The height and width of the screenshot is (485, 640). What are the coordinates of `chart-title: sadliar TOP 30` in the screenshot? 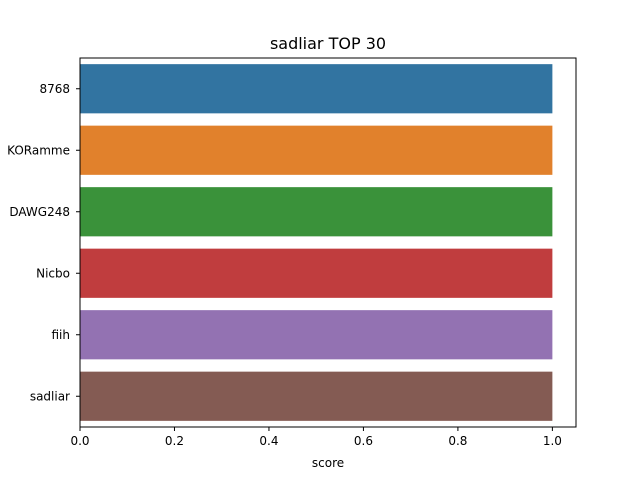 It's located at (328, 43).